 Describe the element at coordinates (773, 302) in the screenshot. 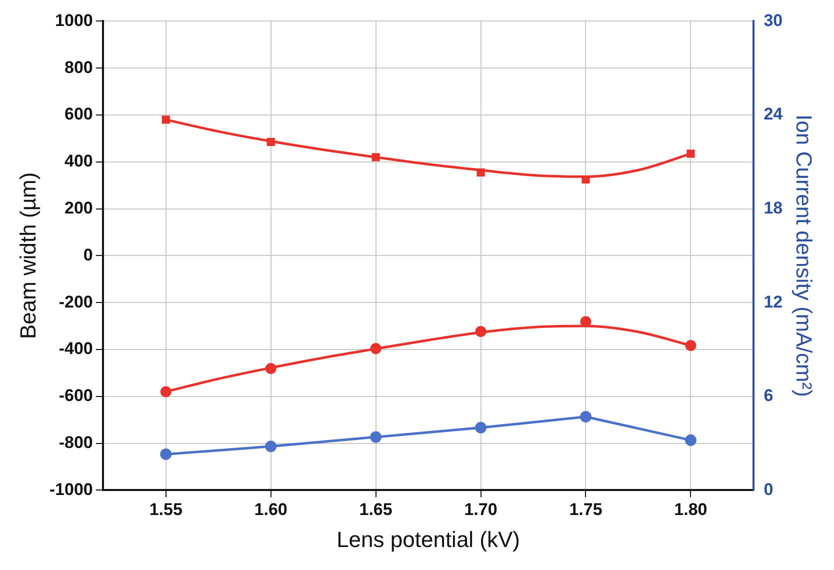

I see `y2-tick-label: 12` at that location.